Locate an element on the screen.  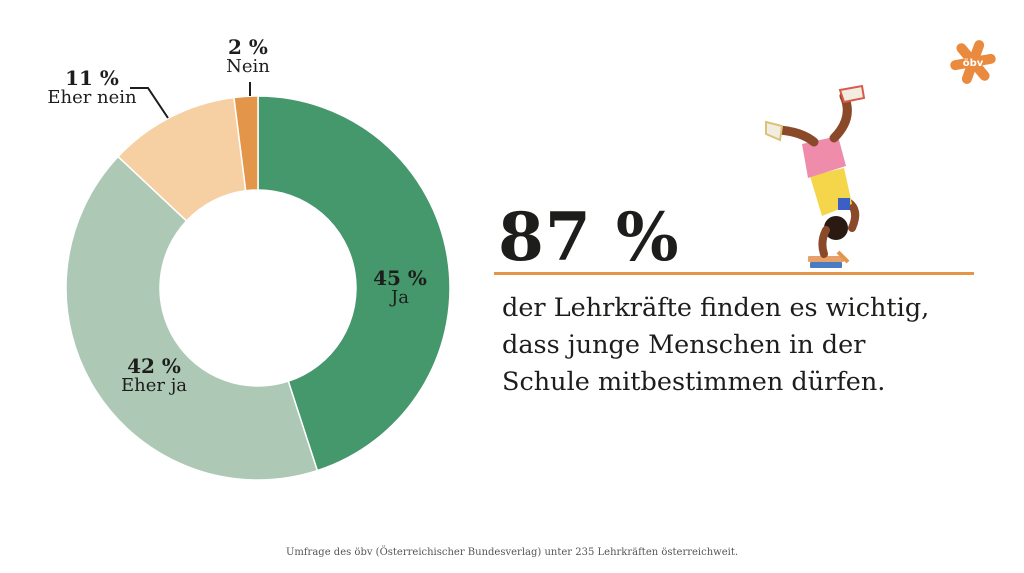
label-eher-ja: 42 % Eher ja is located at coordinates (154, 376).